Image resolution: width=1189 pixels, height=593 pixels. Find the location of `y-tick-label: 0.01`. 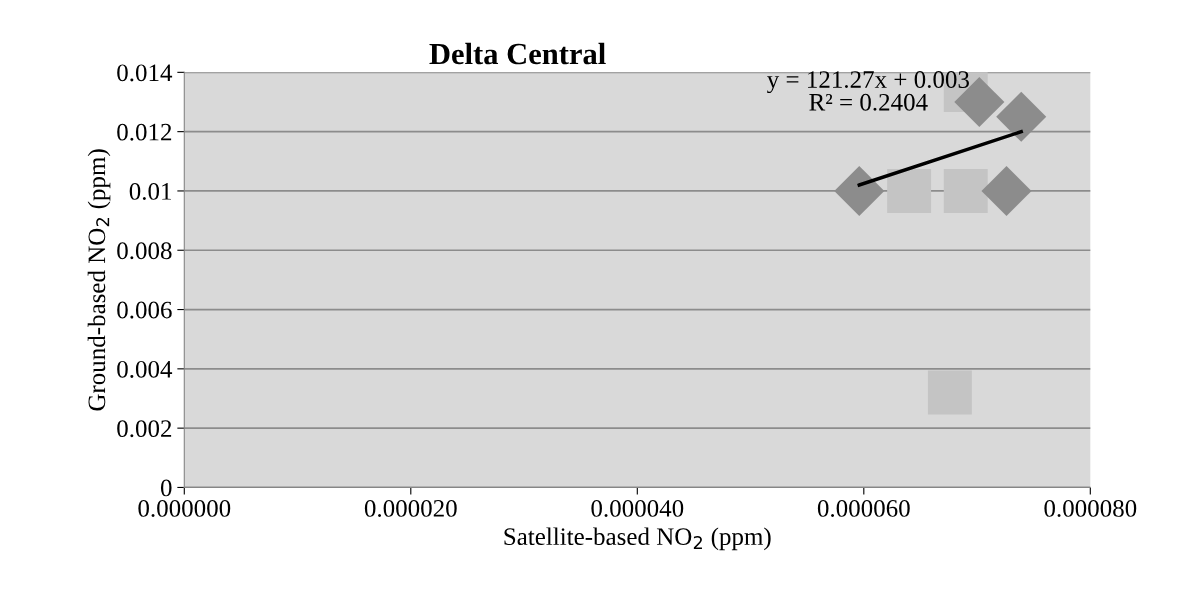

y-tick-label: 0.01 is located at coordinates (150, 191).